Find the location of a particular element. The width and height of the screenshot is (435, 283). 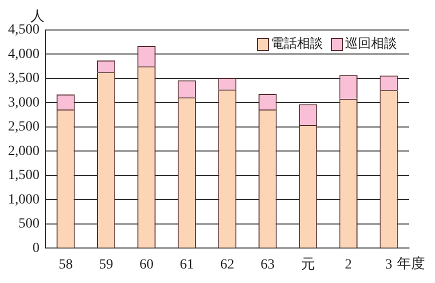

y-tick-label: 3,000 is located at coordinates (24, 102).